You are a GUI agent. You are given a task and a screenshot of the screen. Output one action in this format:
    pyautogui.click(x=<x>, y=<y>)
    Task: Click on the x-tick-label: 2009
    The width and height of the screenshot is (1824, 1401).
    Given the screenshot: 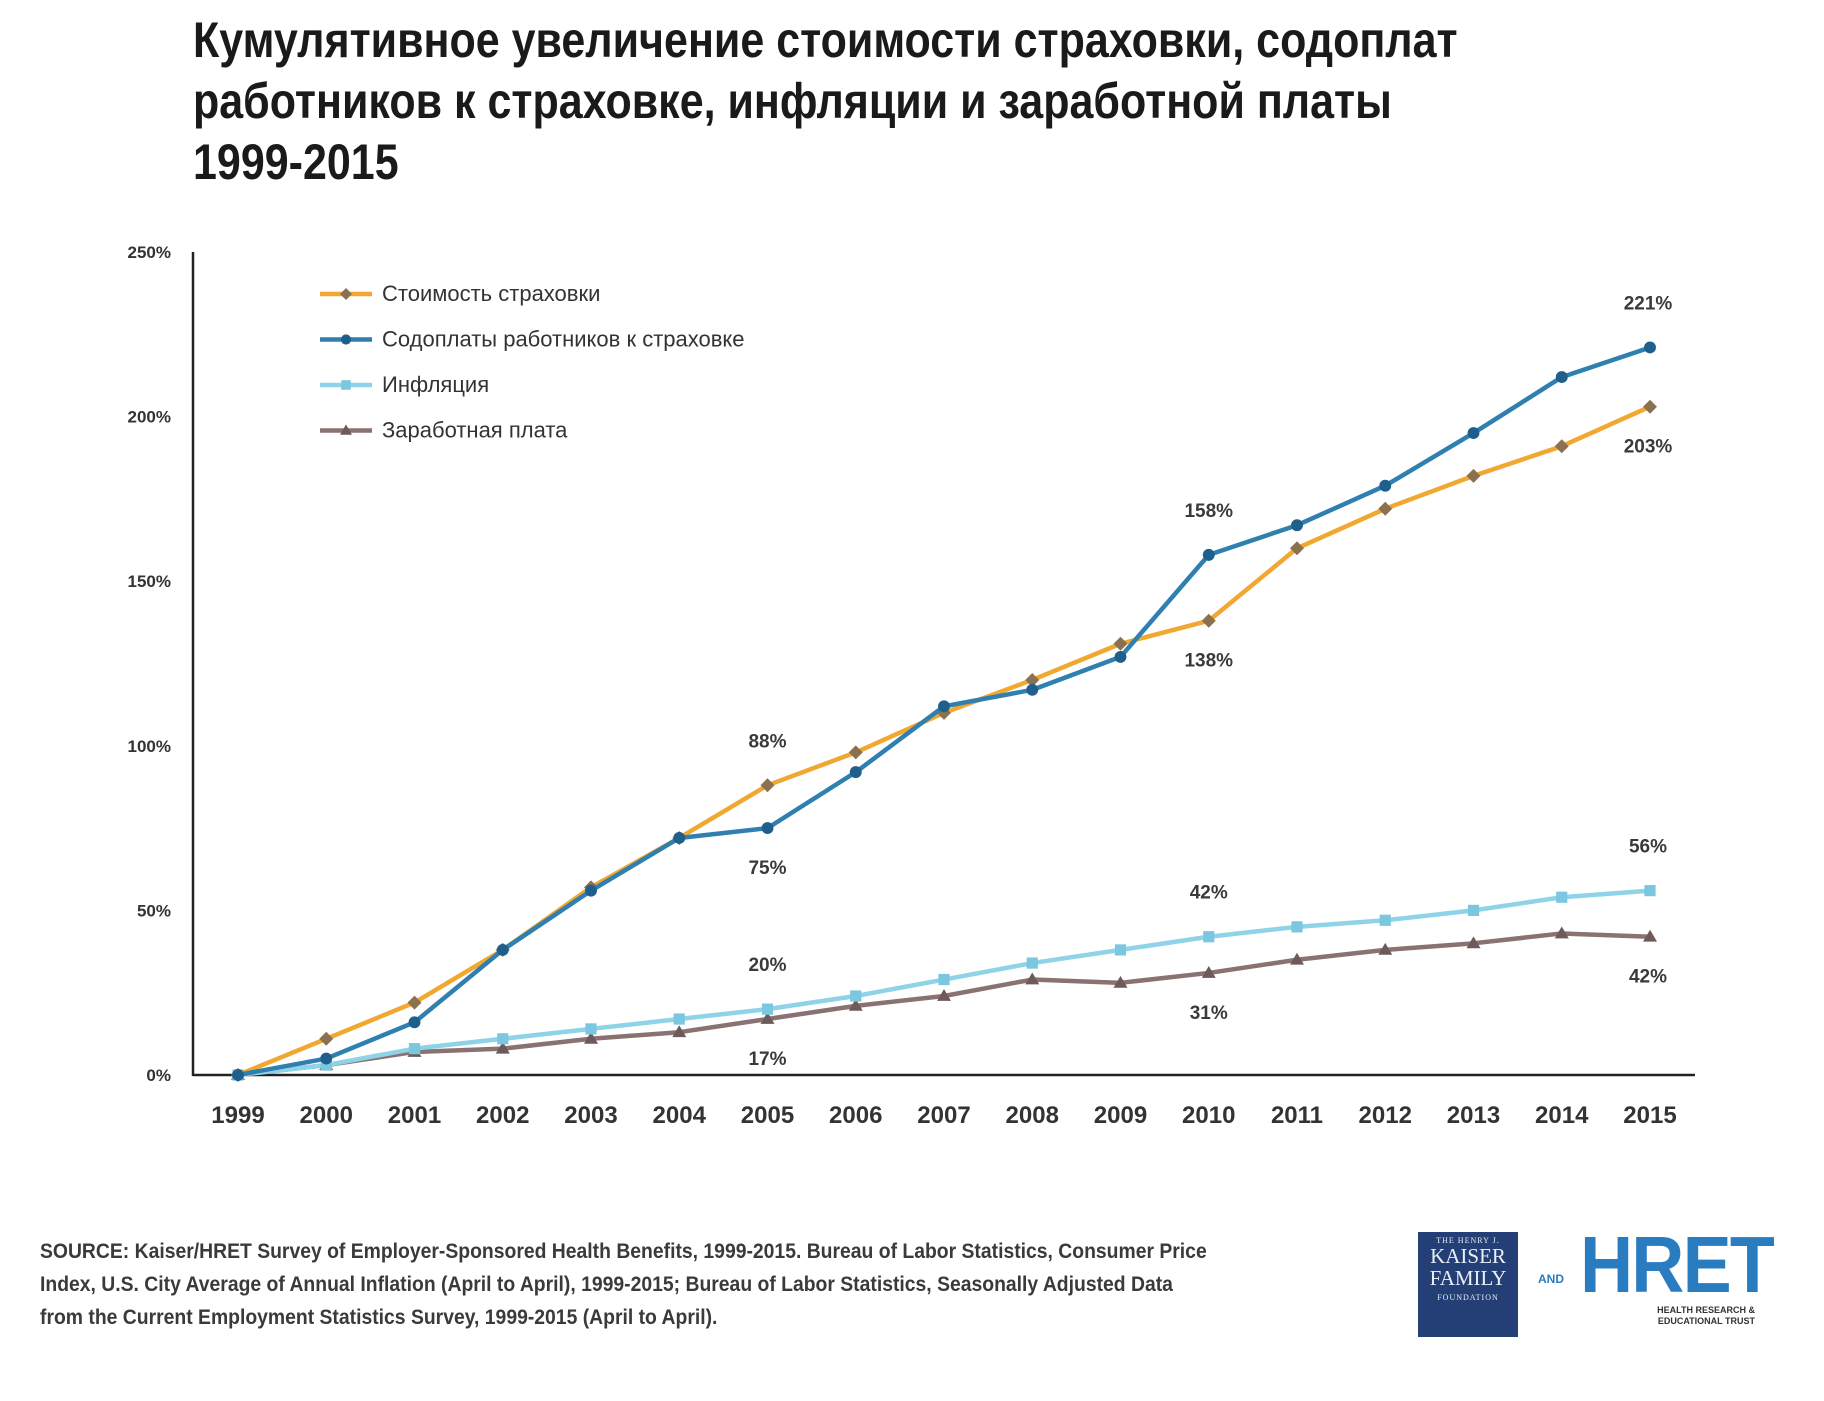 What is the action you would take?
    pyautogui.click(x=1120, y=1115)
    